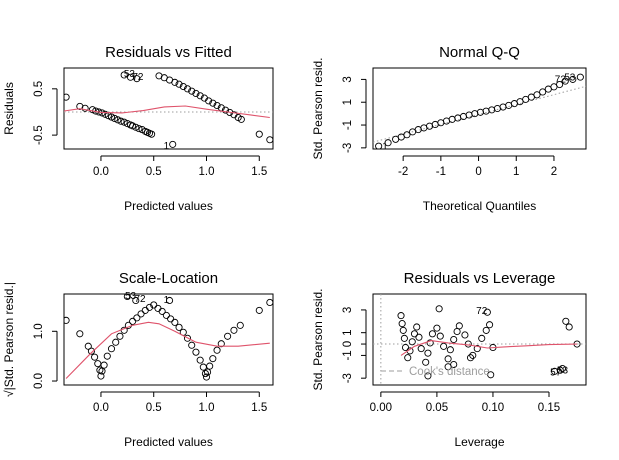 This screenshot has height=460, width=619. What do you see at coordinates (154, 172) in the screenshot?
I see `x-tick-label: 0.5` at bounding box center [154, 172].